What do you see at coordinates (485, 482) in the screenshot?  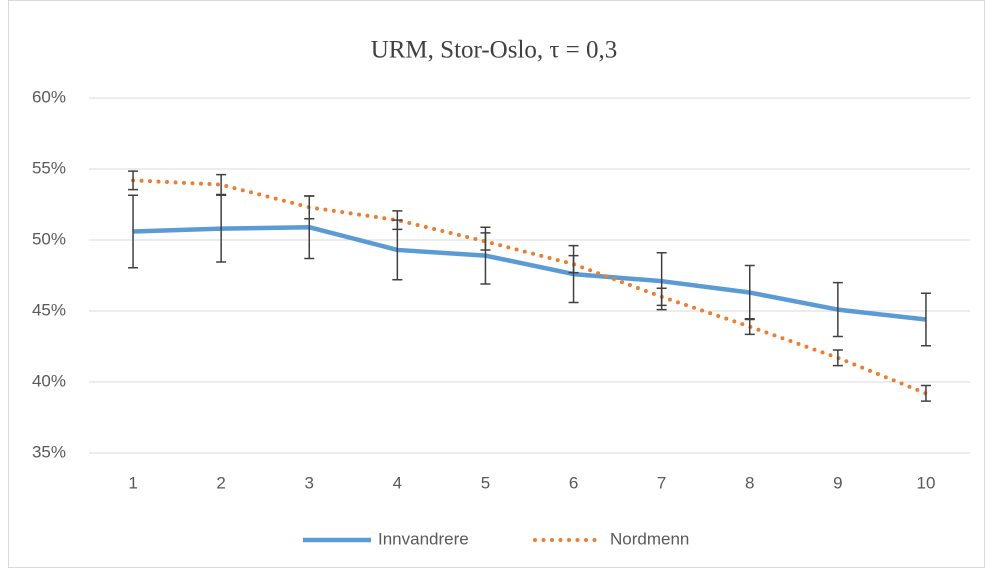 I see `x-tick-label: 5` at bounding box center [485, 482].